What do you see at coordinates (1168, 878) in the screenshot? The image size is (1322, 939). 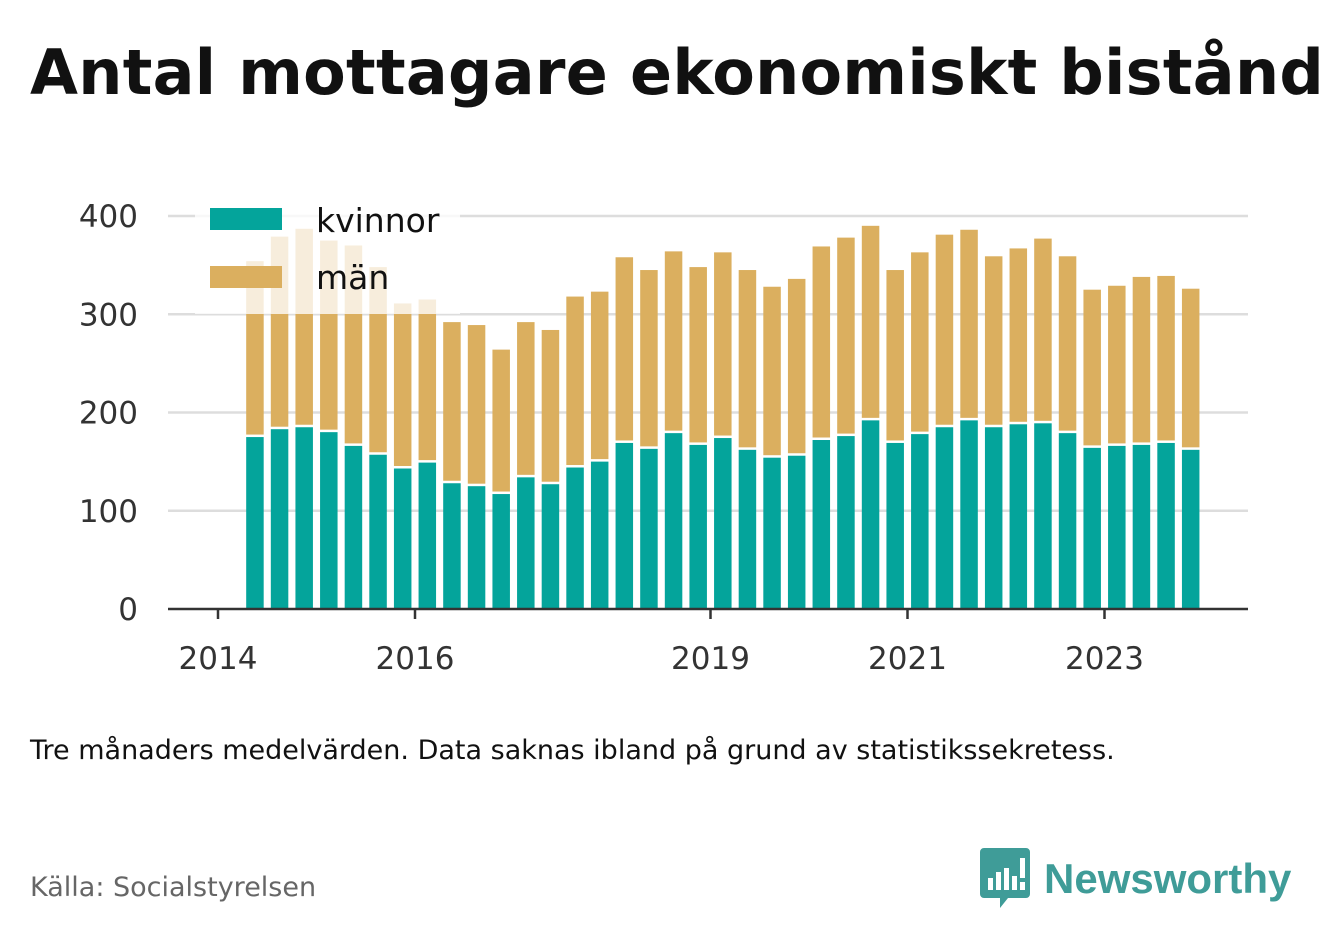 I see `brand-name: Newsworthy` at bounding box center [1168, 878].